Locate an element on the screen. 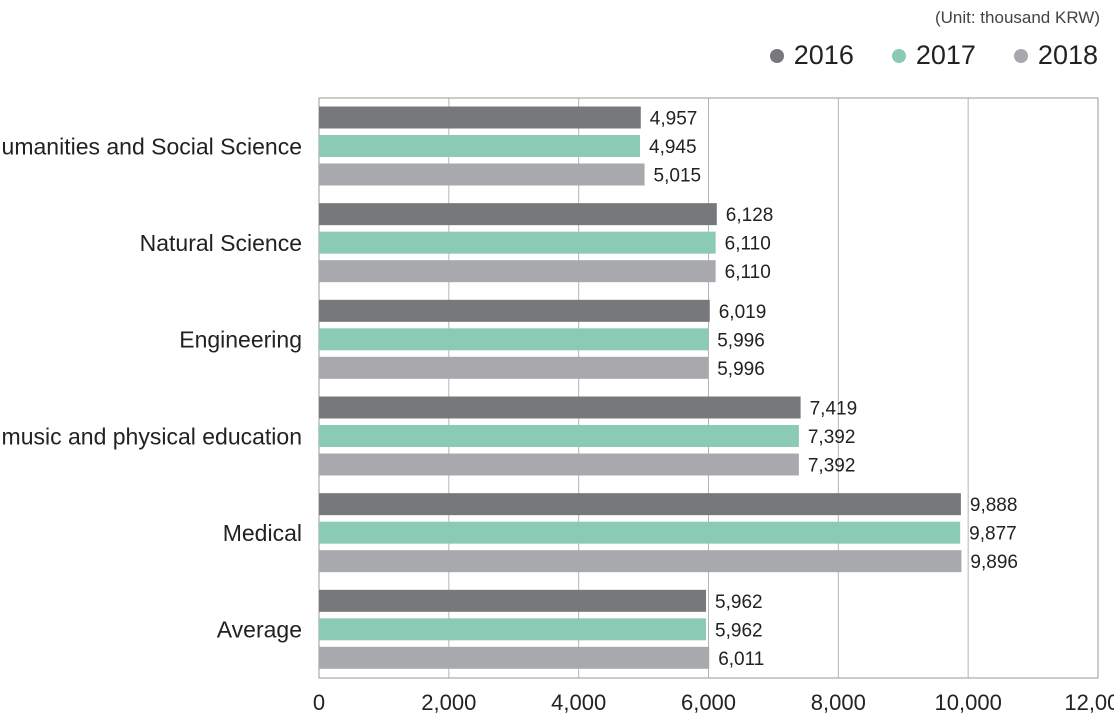  legend-label-2018: 2018 is located at coordinates (1067, 55).